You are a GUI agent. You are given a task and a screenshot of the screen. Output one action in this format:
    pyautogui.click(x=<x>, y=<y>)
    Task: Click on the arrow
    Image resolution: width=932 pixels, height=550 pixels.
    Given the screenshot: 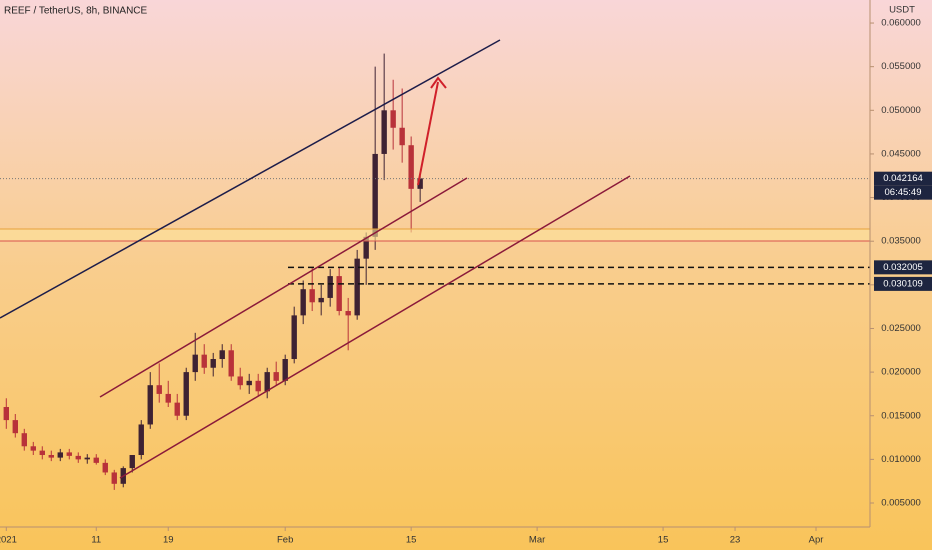 What is the action you would take?
    pyautogui.click(x=428, y=133)
    